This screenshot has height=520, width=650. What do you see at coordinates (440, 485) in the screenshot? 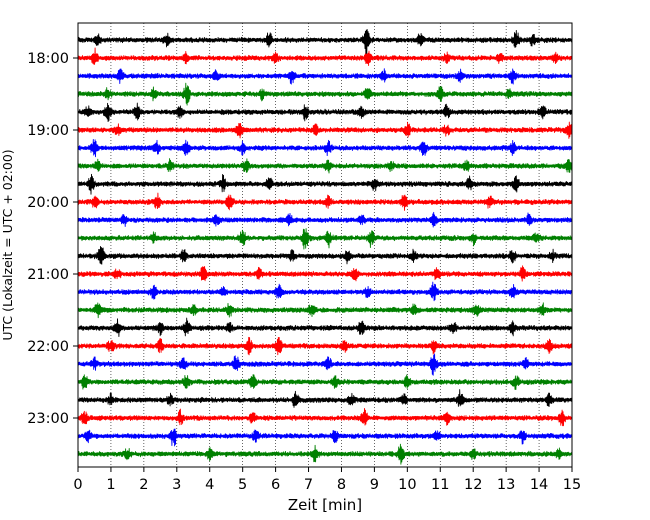
I see `x-tick-label-11: 11` at bounding box center [440, 485].